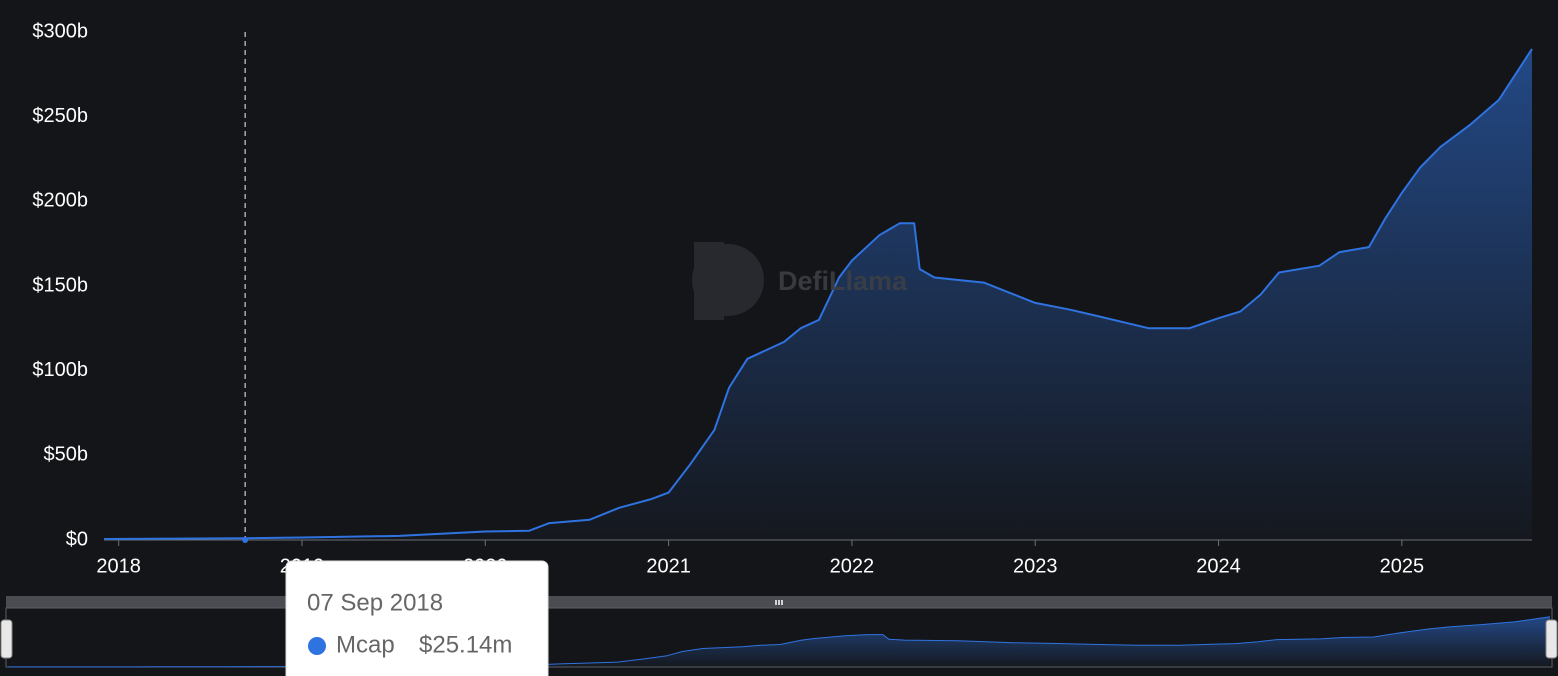 The image size is (1558, 676). I want to click on tooltip-box, so click(417, 618).